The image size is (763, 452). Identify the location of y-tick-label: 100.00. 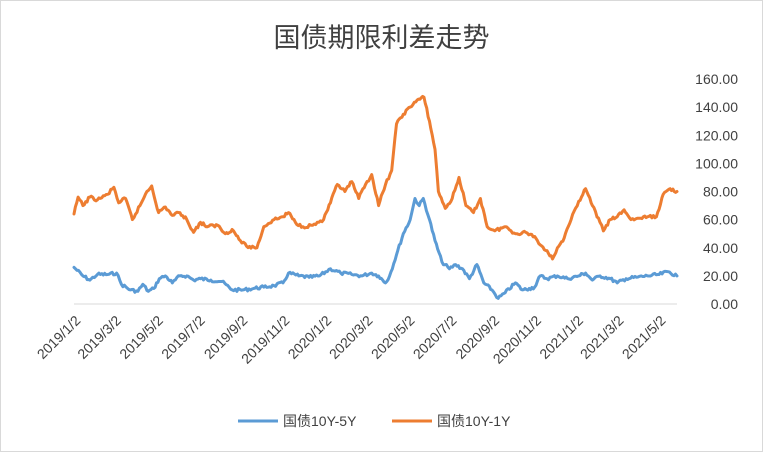
(716, 163).